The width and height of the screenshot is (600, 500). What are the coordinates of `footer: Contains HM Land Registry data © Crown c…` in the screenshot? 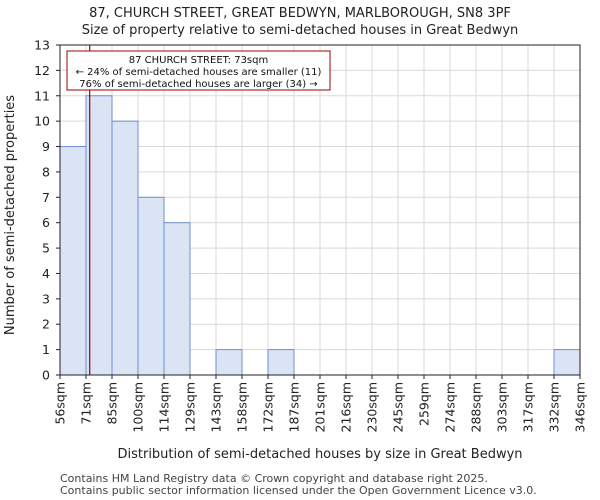 It's located at (298, 485).